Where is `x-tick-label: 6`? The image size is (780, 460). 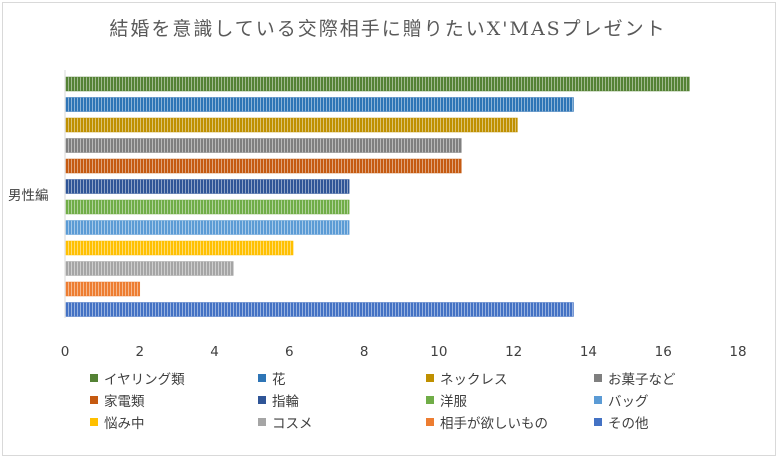 x-tick-label: 6 is located at coordinates (289, 352).